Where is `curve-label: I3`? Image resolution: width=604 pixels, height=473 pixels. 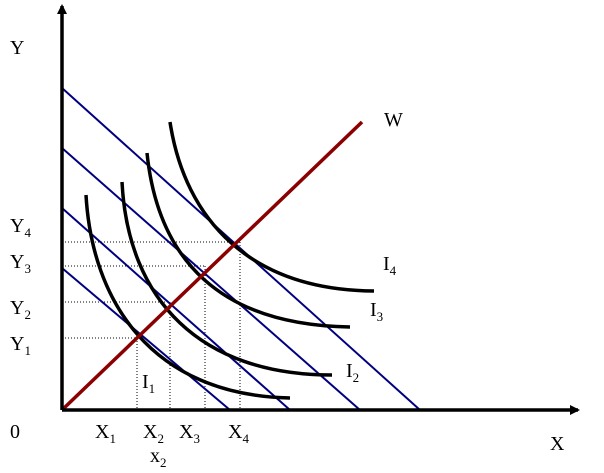
curve-label: I3 is located at coordinates (376, 311).